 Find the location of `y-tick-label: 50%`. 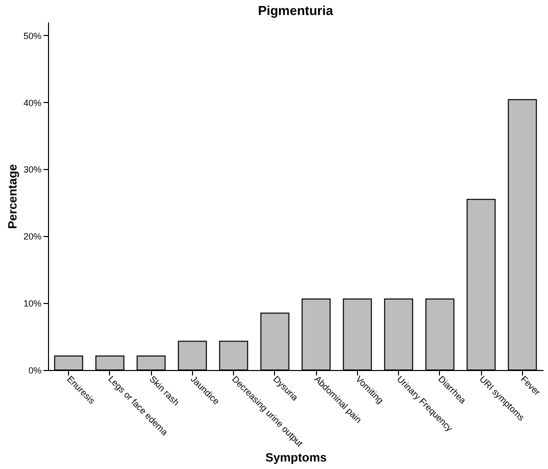

y-tick-label: 50% is located at coordinates (32, 35).